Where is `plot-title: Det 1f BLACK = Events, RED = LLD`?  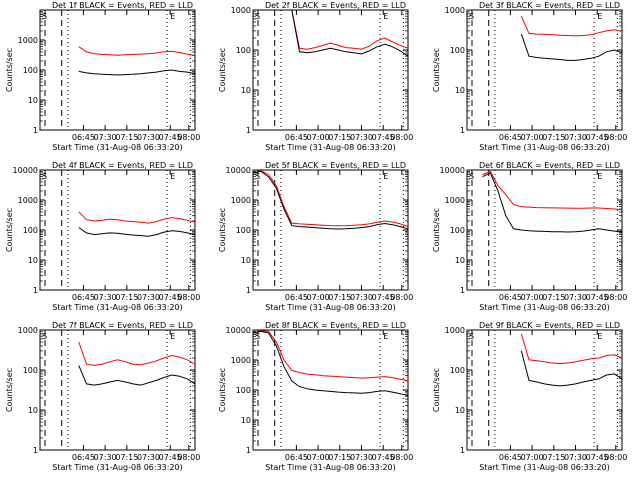
plot-title: Det 1f BLACK = Events, RED = LLD is located at coordinates (122, 5).